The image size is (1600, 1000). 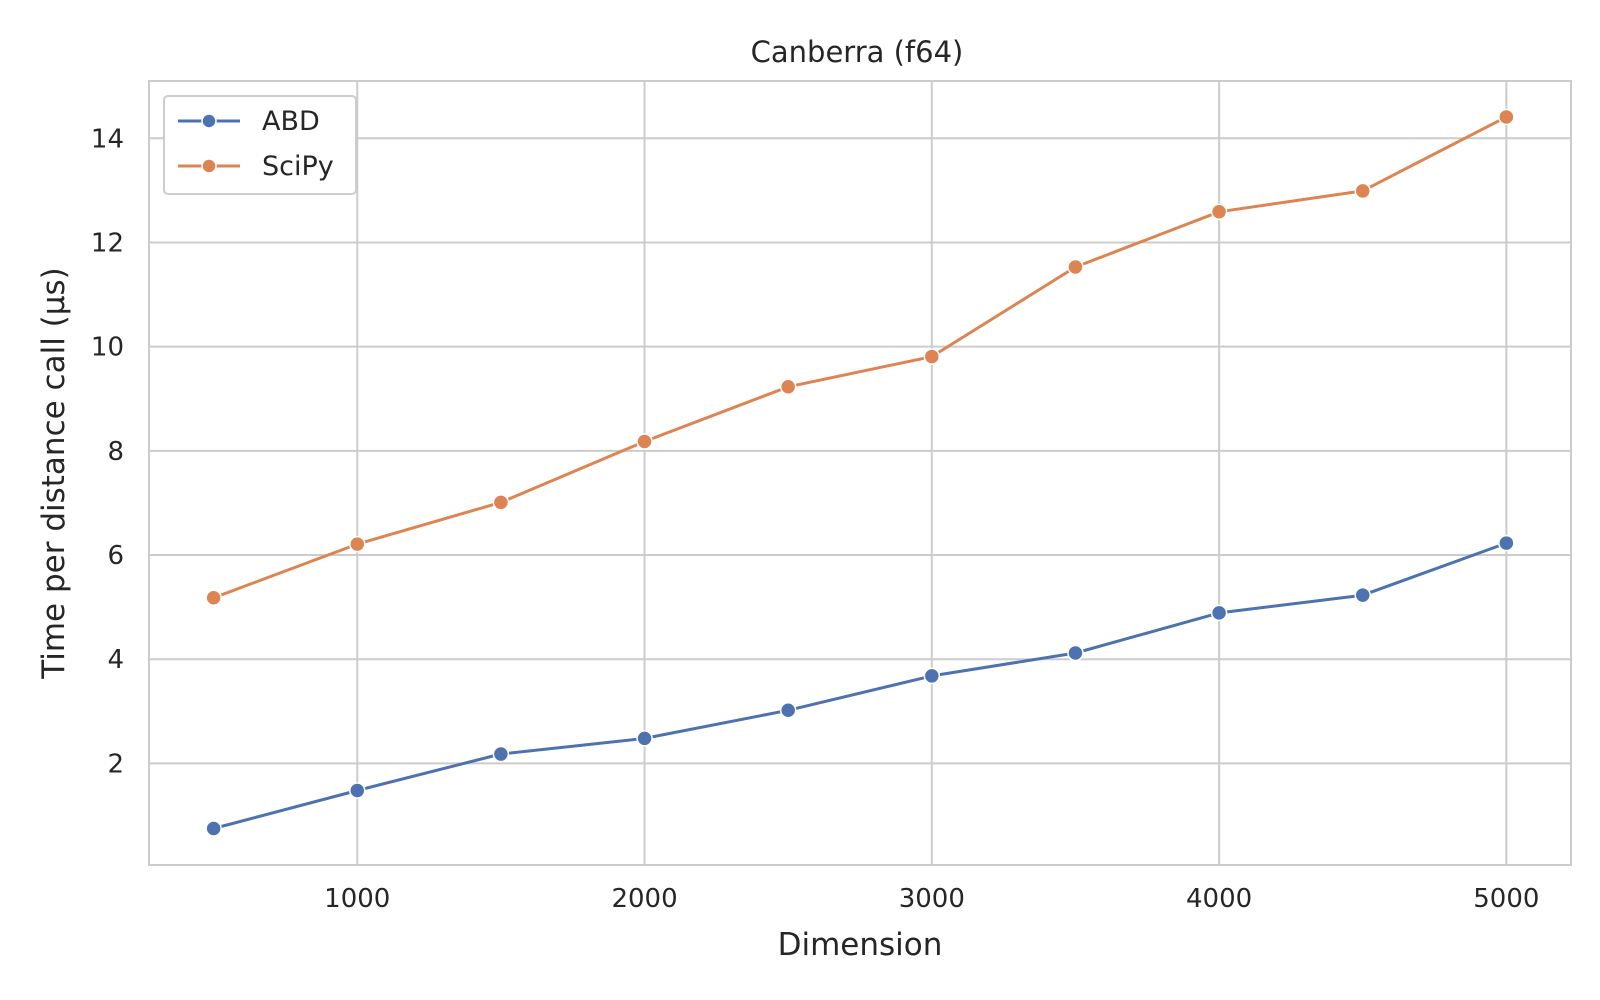 What do you see at coordinates (54, 473) in the screenshot?
I see `y-axis-label: Time per distance call (µs)` at bounding box center [54, 473].